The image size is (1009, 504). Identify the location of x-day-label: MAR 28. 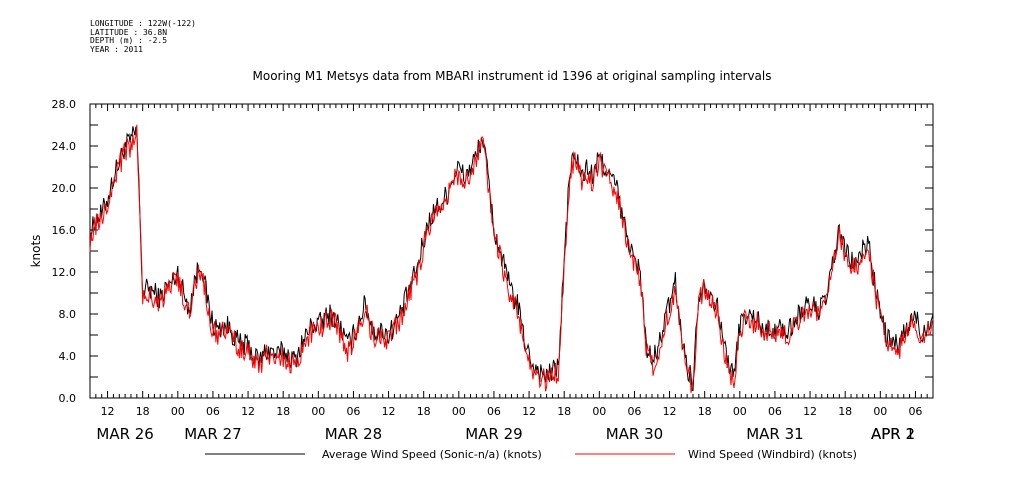
(353, 434).